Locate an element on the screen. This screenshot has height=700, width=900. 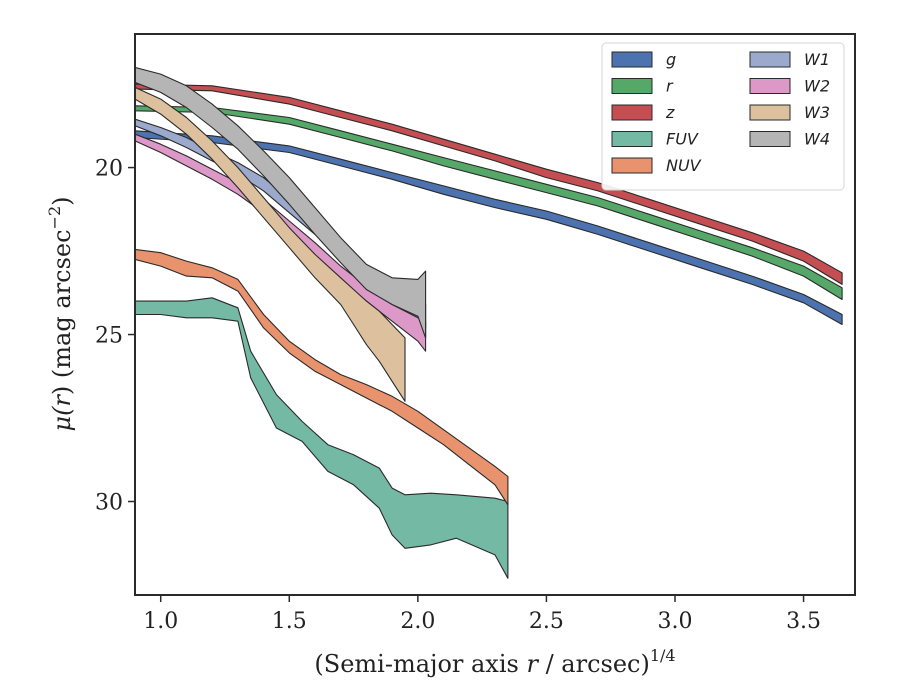
legend-label-g: g is located at coordinates (671, 59).